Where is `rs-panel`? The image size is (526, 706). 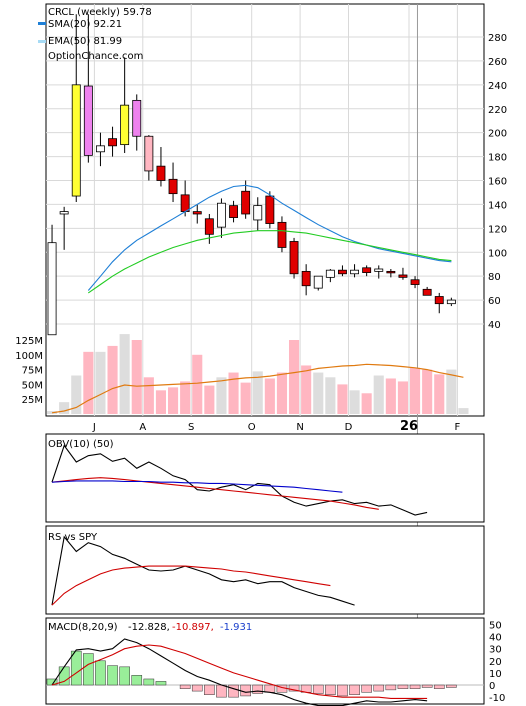 rs-panel is located at coordinates (265, 570).